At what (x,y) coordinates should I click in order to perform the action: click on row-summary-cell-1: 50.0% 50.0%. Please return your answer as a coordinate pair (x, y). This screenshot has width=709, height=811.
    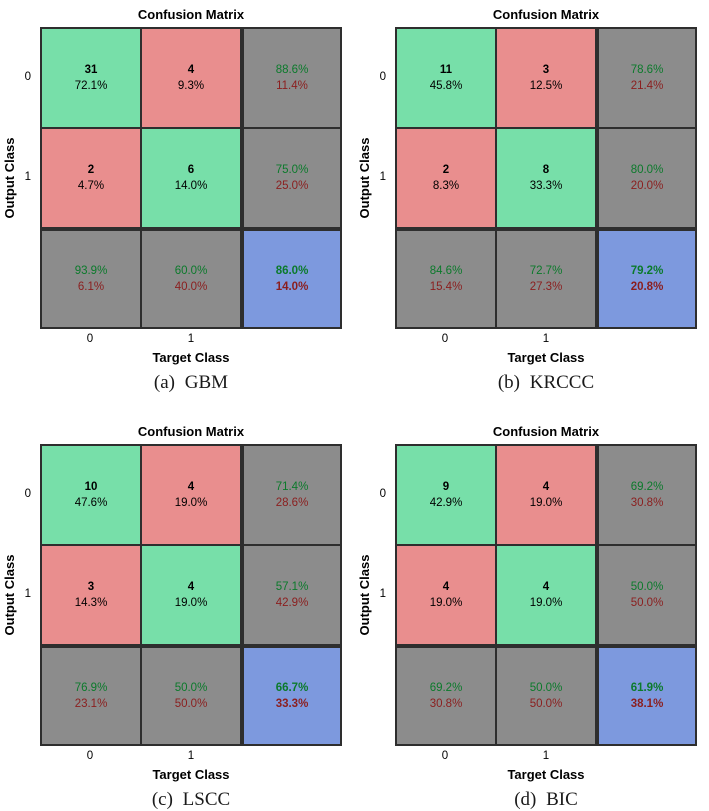
    Looking at the image, I should click on (646, 595).